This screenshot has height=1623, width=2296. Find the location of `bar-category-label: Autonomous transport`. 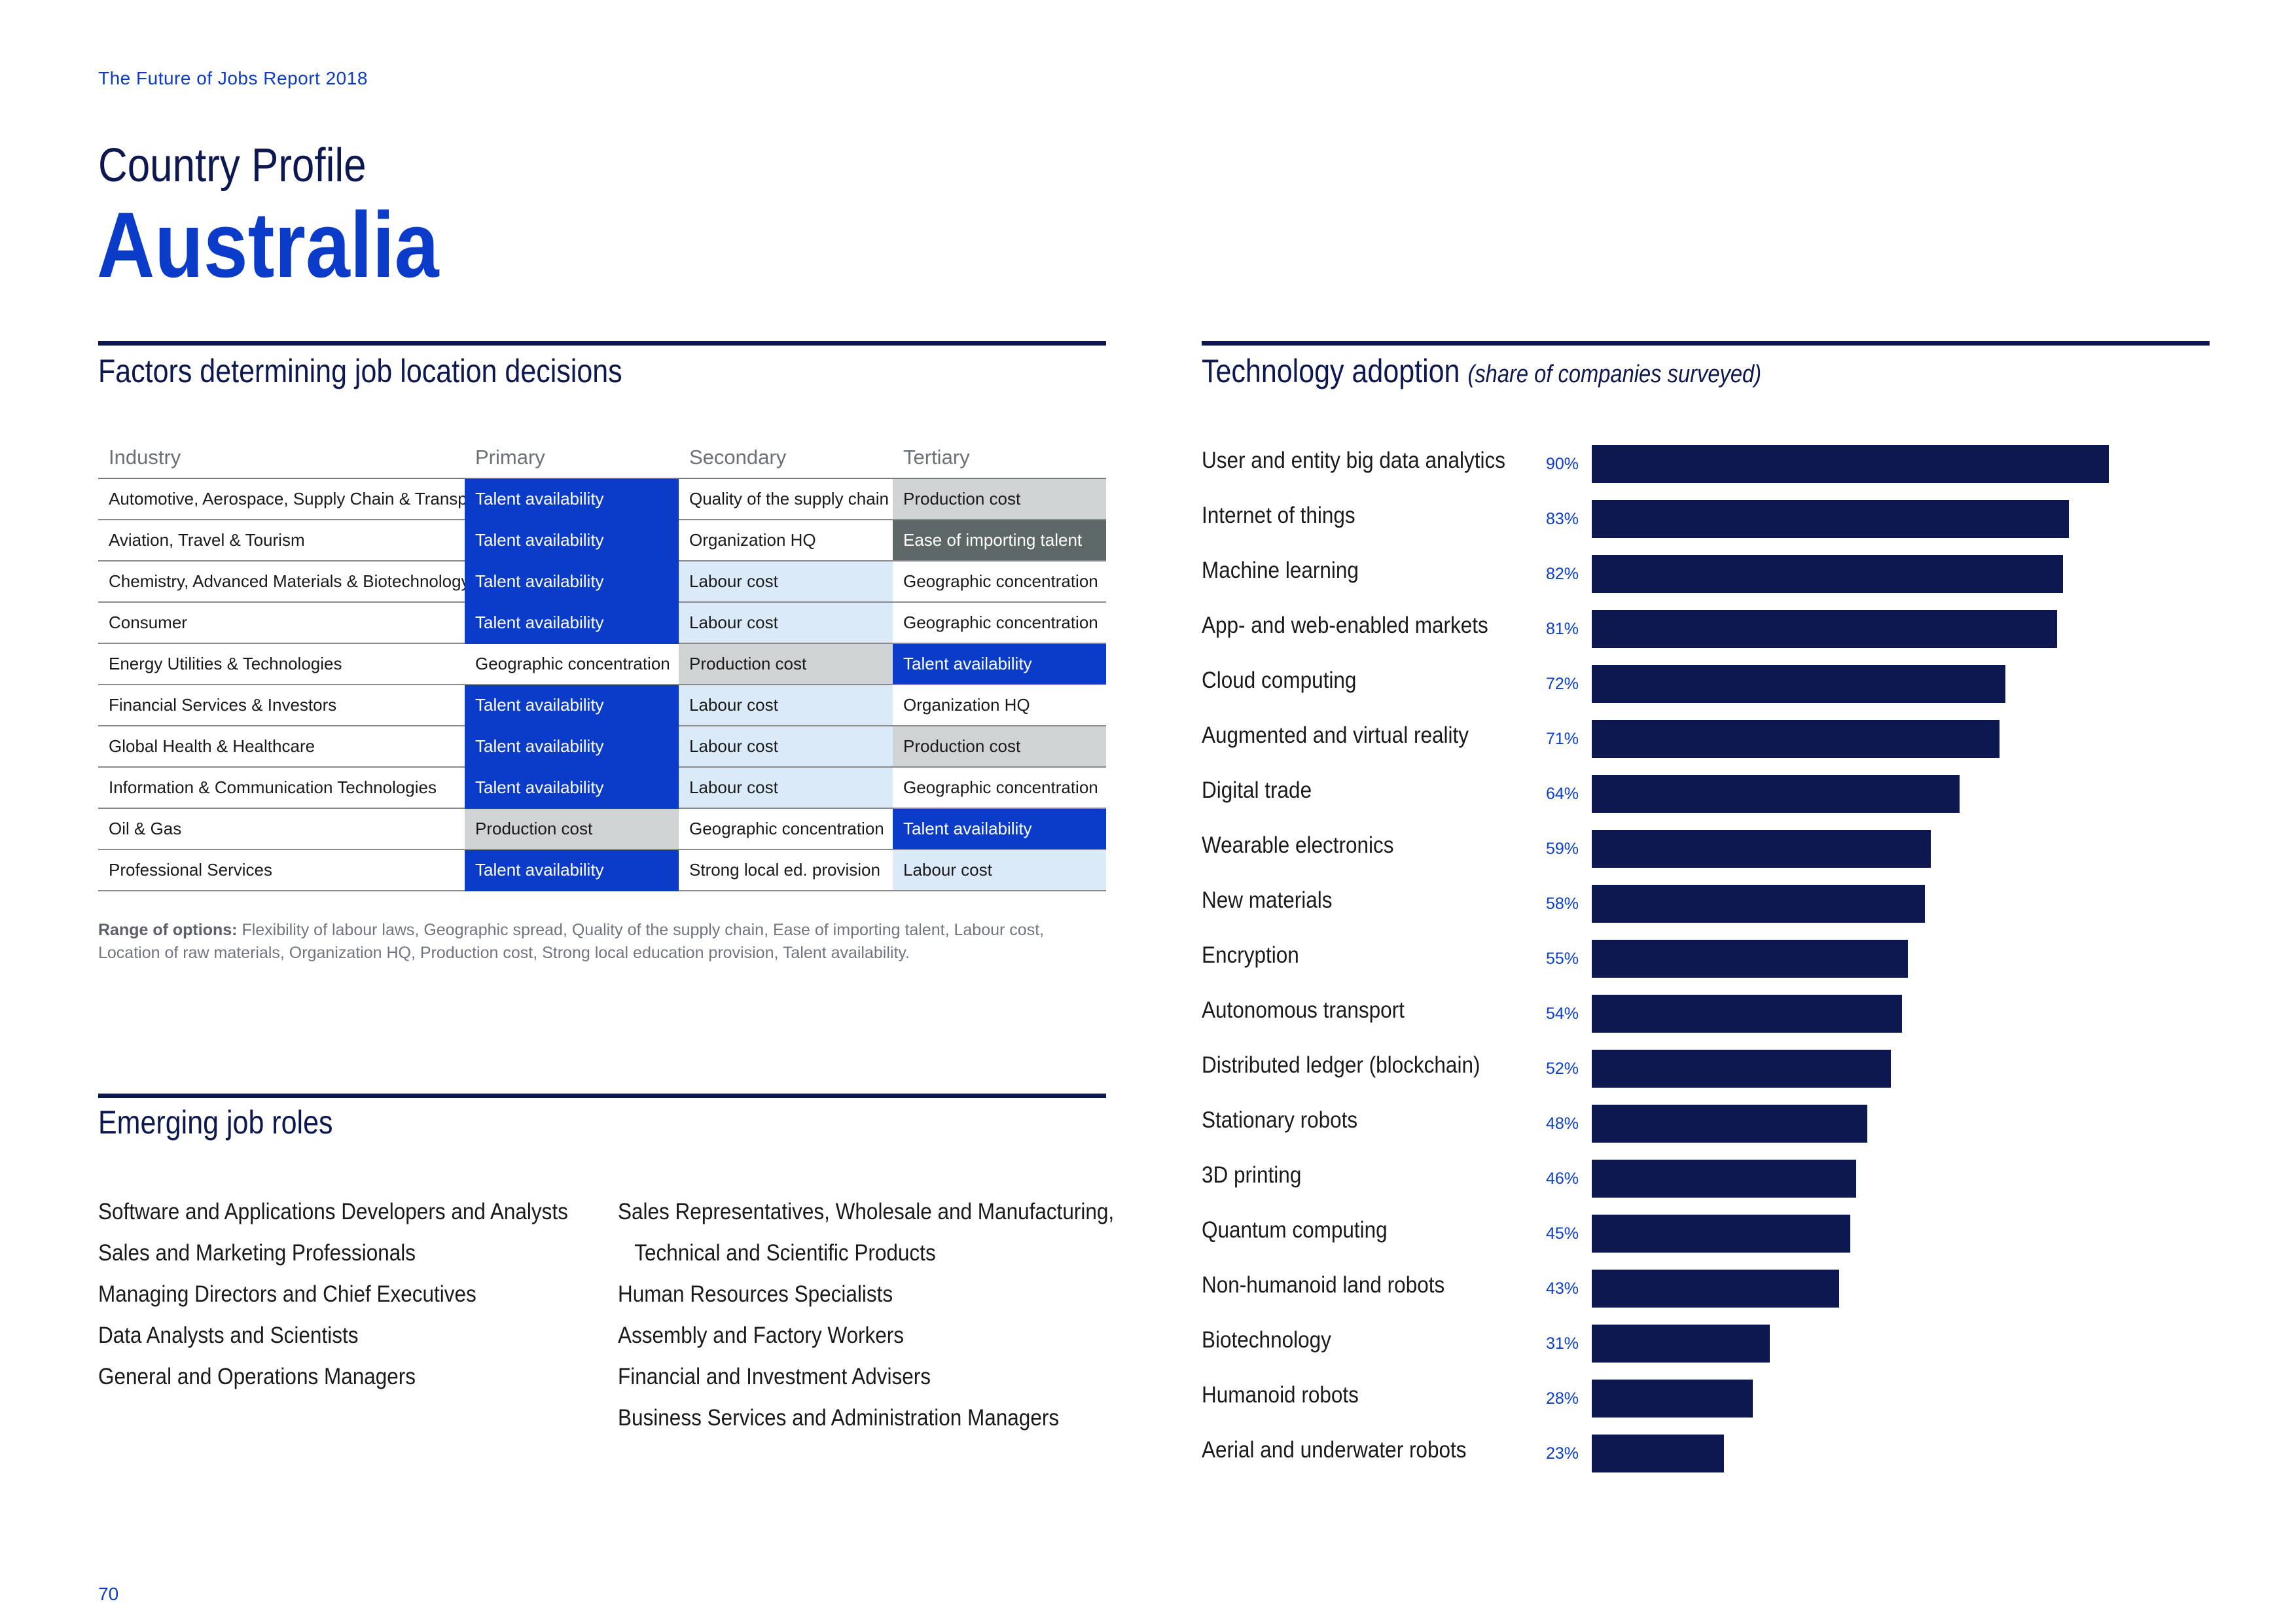

bar-category-label: Autonomous transport is located at coordinates (1303, 1010).